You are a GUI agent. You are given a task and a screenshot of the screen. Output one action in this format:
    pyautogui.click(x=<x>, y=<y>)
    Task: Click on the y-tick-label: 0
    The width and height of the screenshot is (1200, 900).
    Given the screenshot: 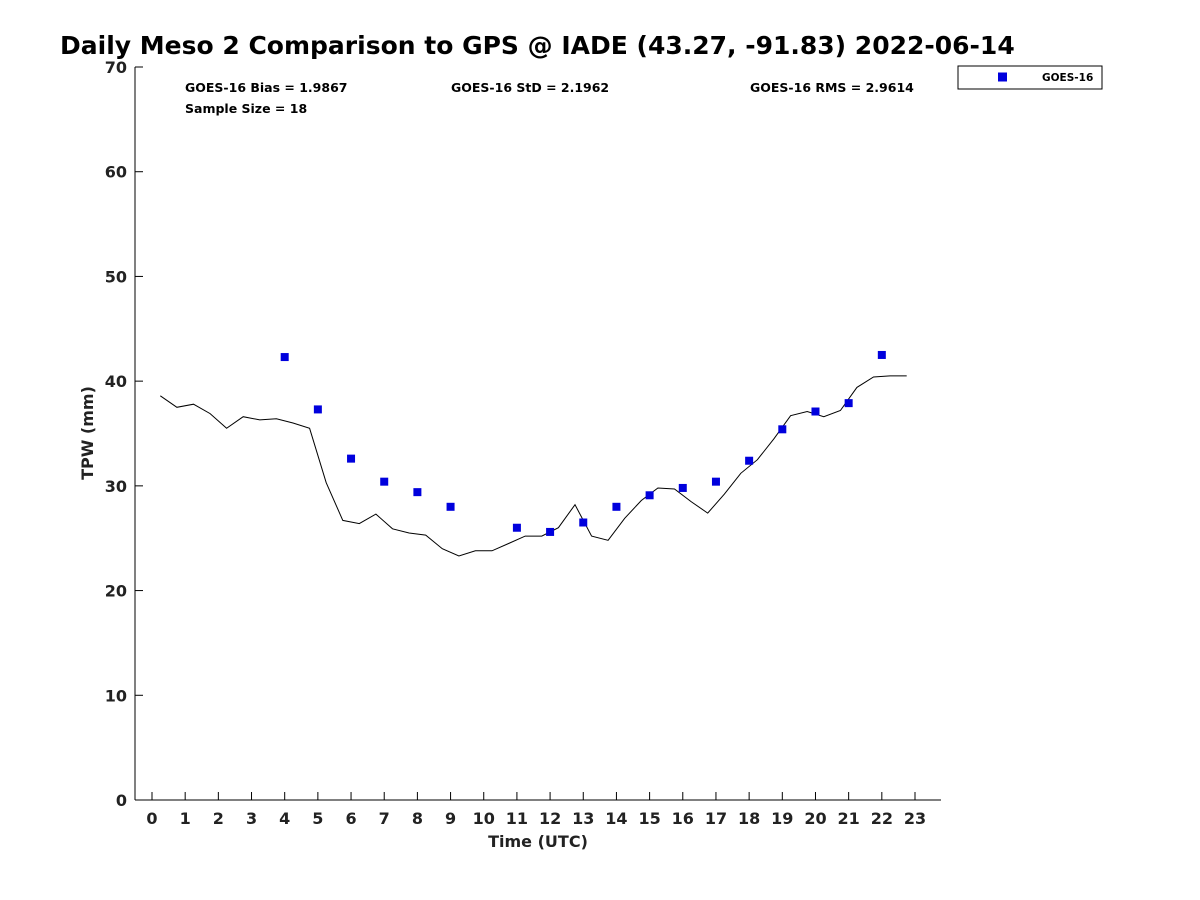 What is the action you would take?
    pyautogui.click(x=121, y=800)
    